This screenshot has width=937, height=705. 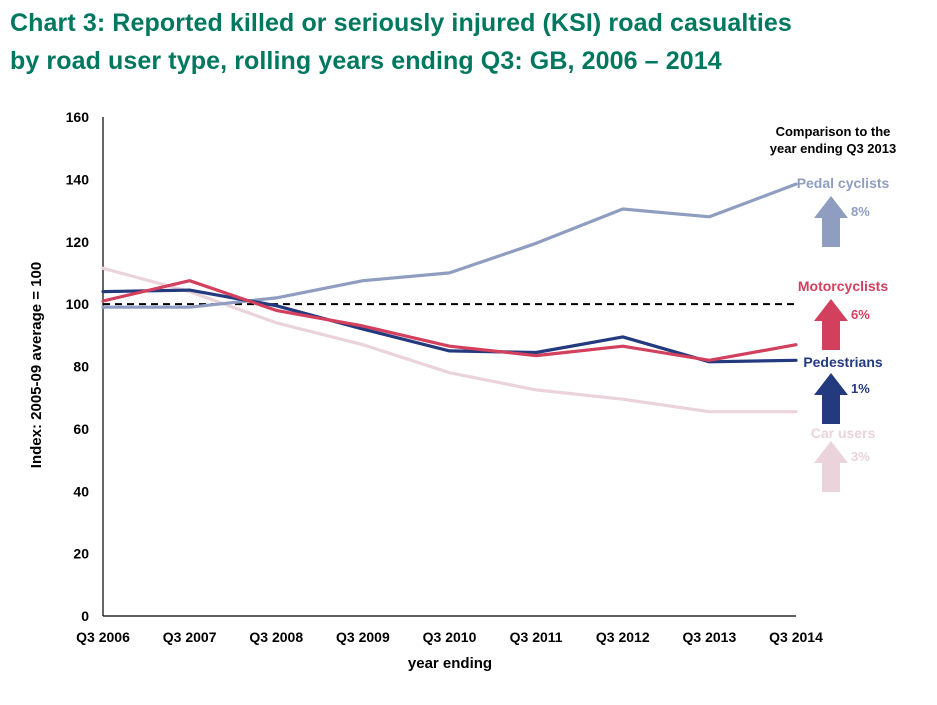 I want to click on change-value-car-users: 3%, so click(x=860, y=456).